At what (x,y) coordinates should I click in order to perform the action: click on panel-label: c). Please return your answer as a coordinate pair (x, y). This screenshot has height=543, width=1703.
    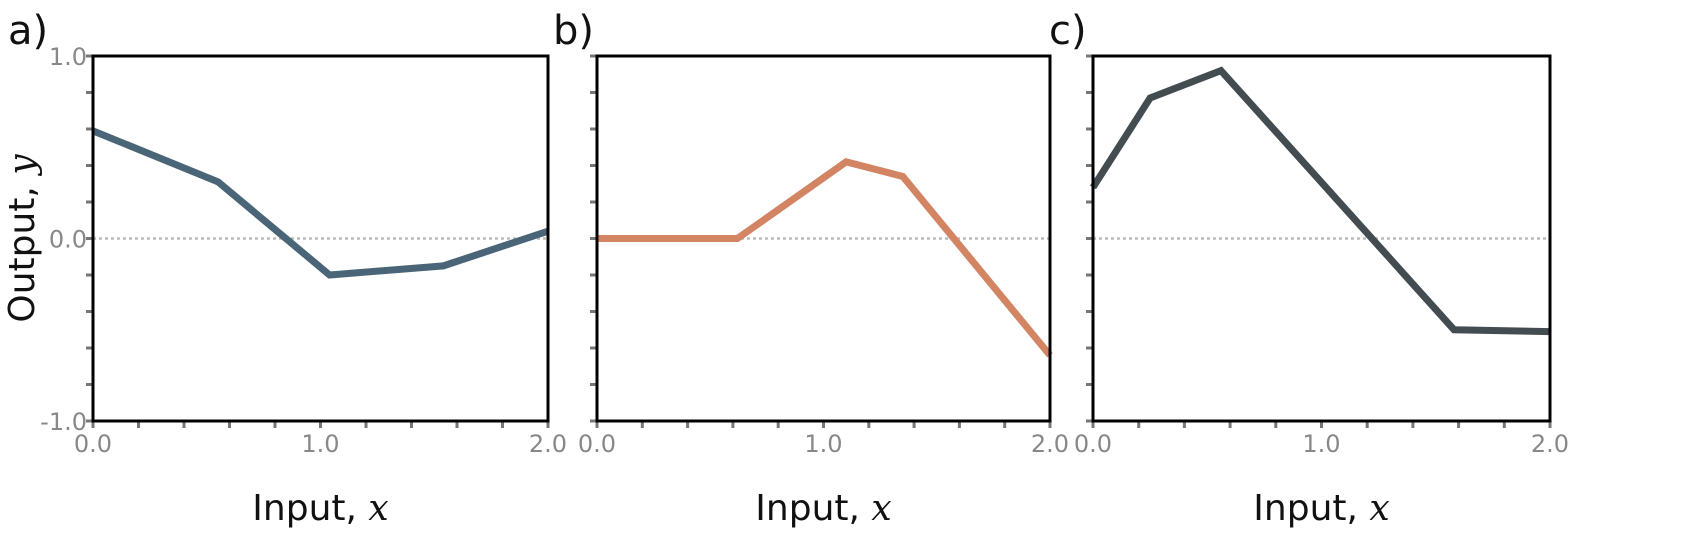
    Looking at the image, I should click on (1068, 31).